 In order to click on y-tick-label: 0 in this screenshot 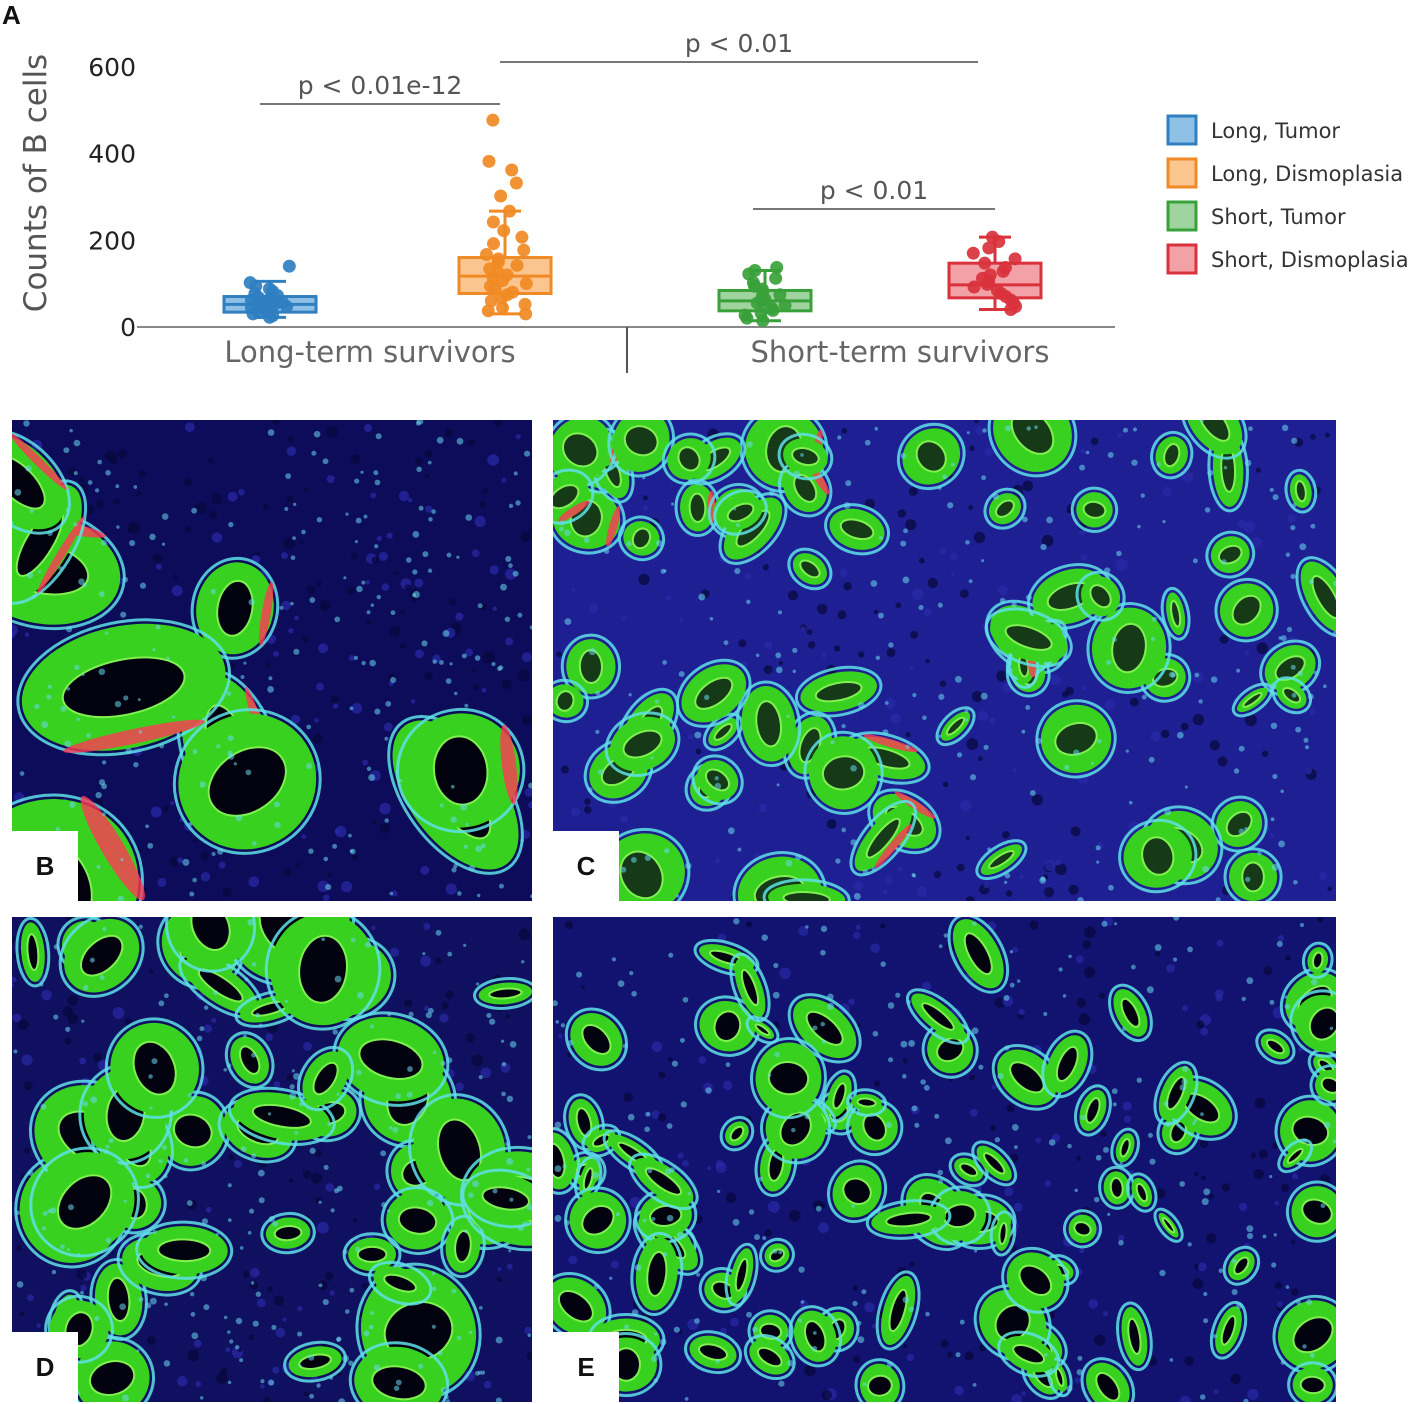, I will do `click(128, 327)`.